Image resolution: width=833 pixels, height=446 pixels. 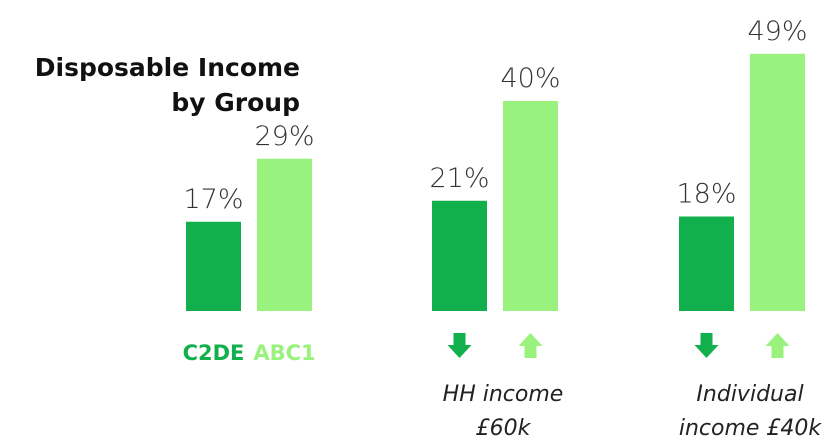 What do you see at coordinates (214, 353) in the screenshot?
I see `legend-label: C2DE` at bounding box center [214, 353].